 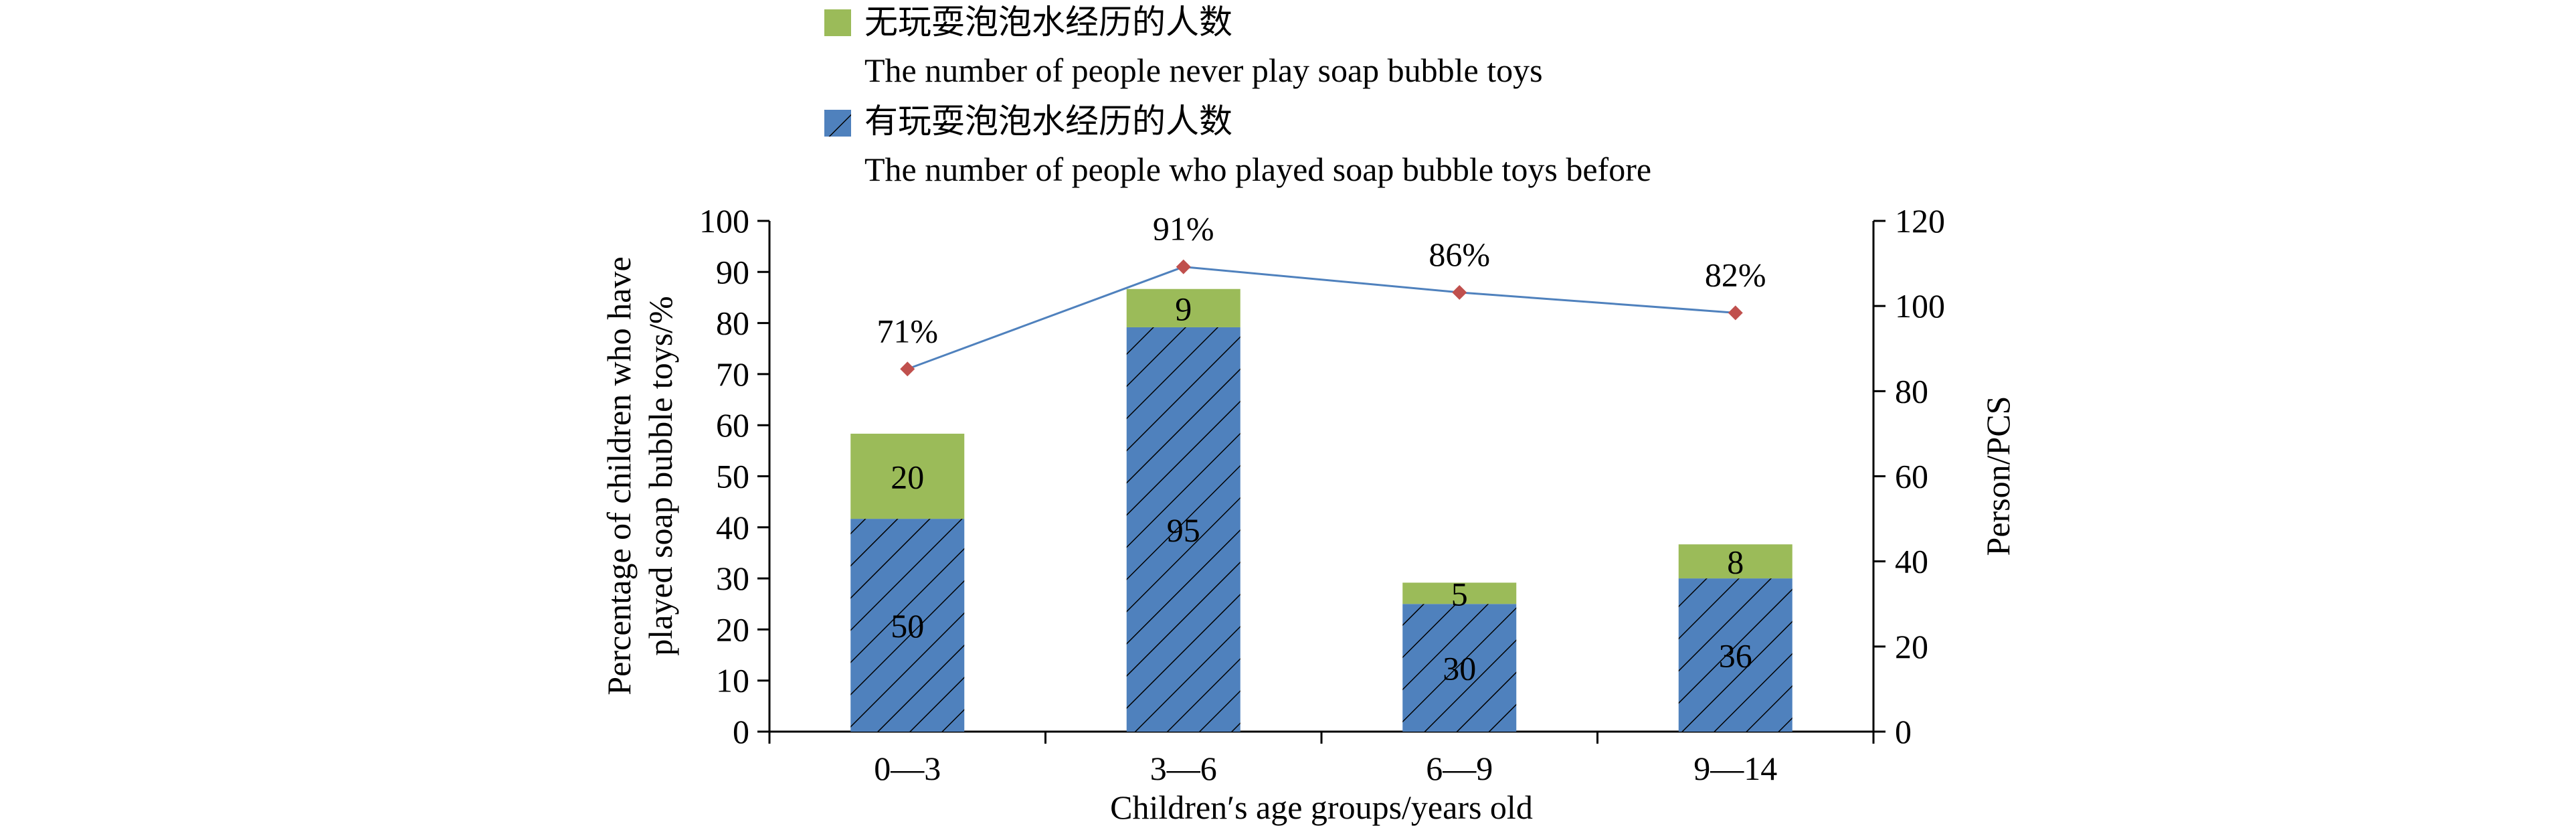 What do you see at coordinates (1183, 768) in the screenshot?
I see `x-tick-label: 3—6` at bounding box center [1183, 768].